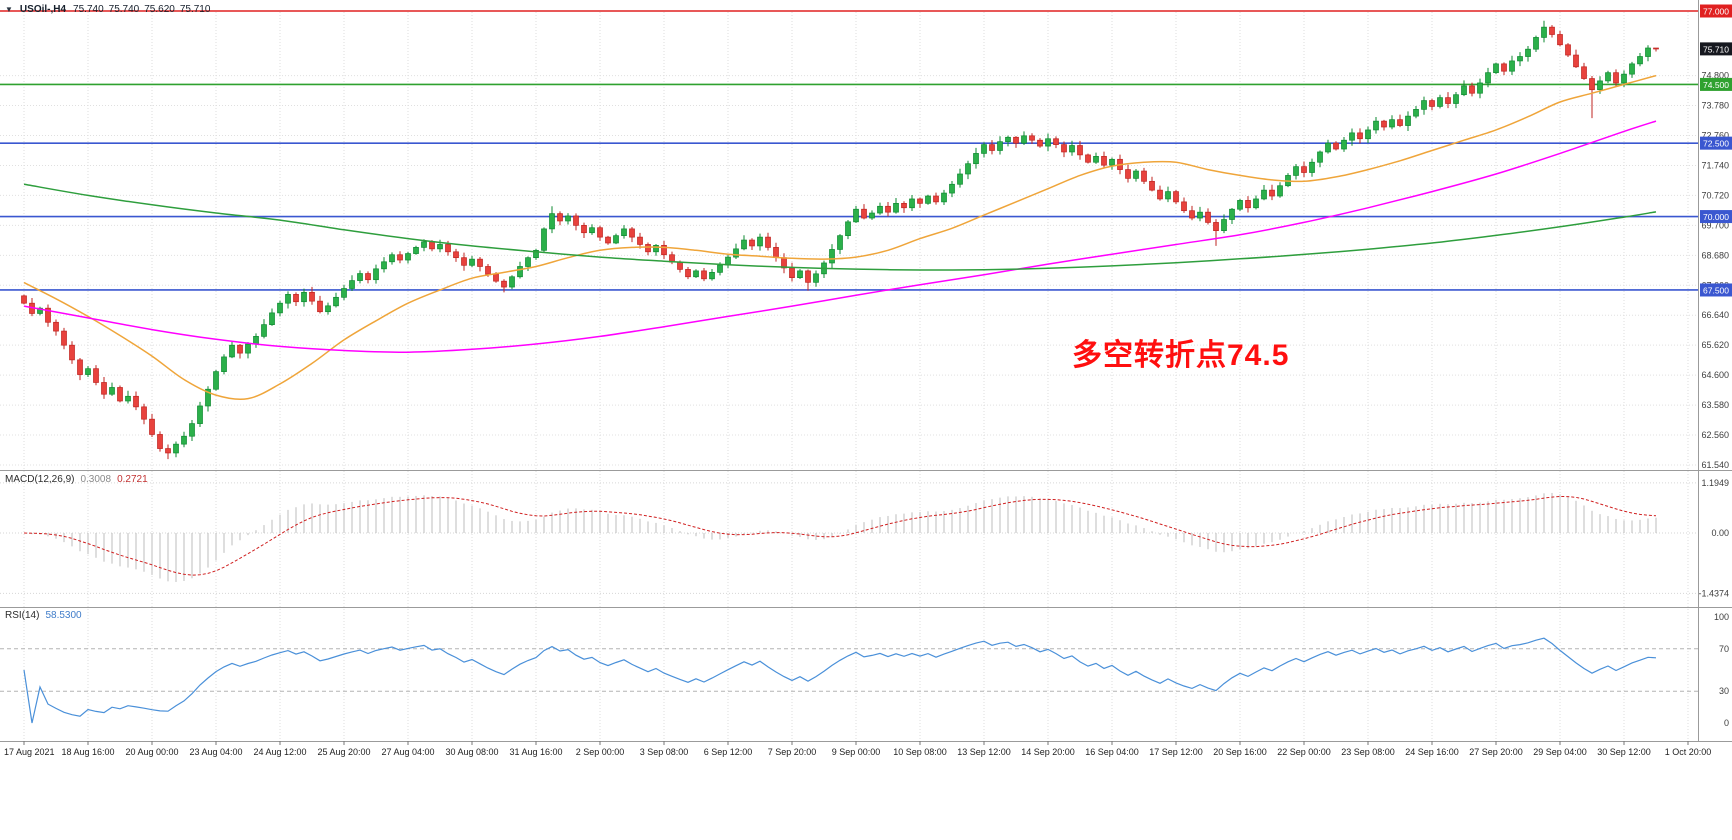 The width and height of the screenshot is (1732, 840). What do you see at coordinates (728, 752) in the screenshot?
I see `time-label: 6 Sep 12:00` at bounding box center [728, 752].